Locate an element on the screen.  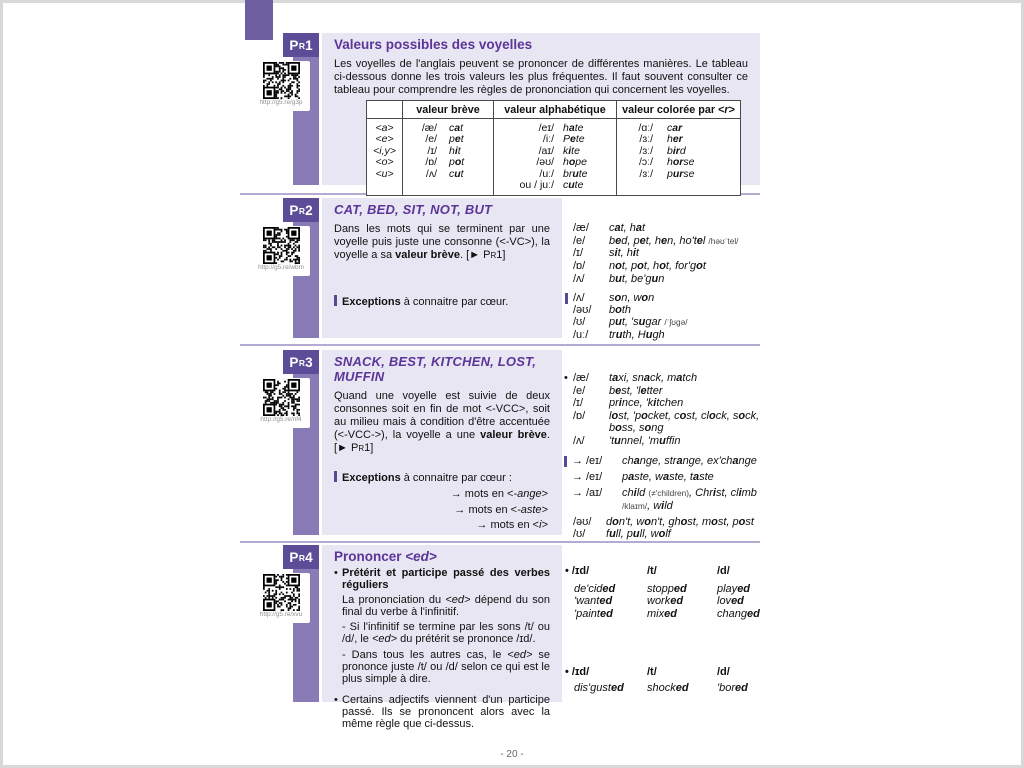
qr-url: http://g5.re/nf4 is located at coordinates (281, 419).